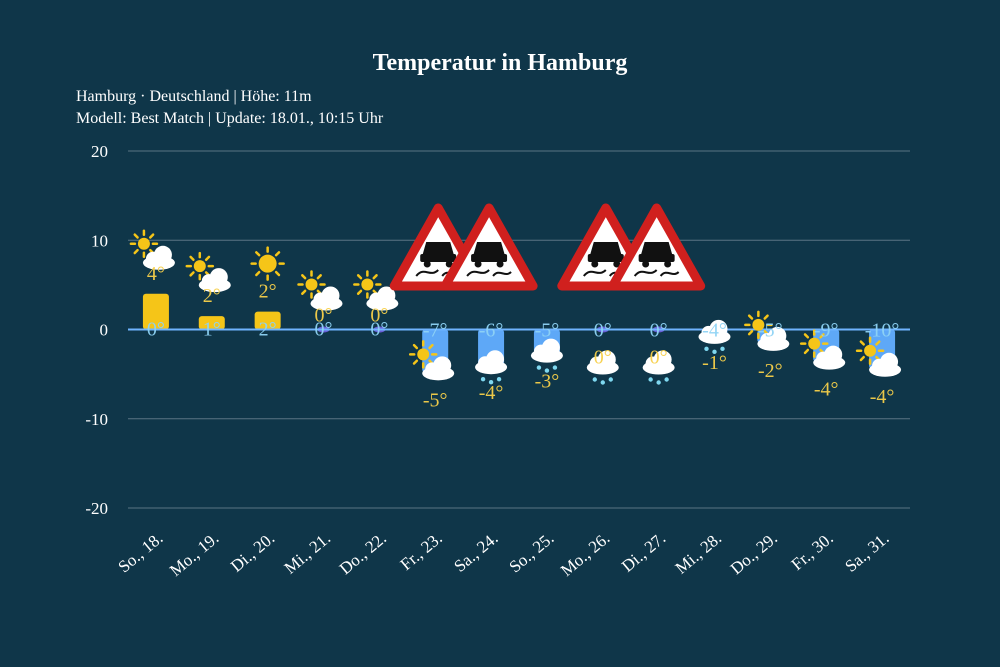  What do you see at coordinates (714, 331) in the screenshot?
I see `max-temperature-label: -4°` at bounding box center [714, 331].